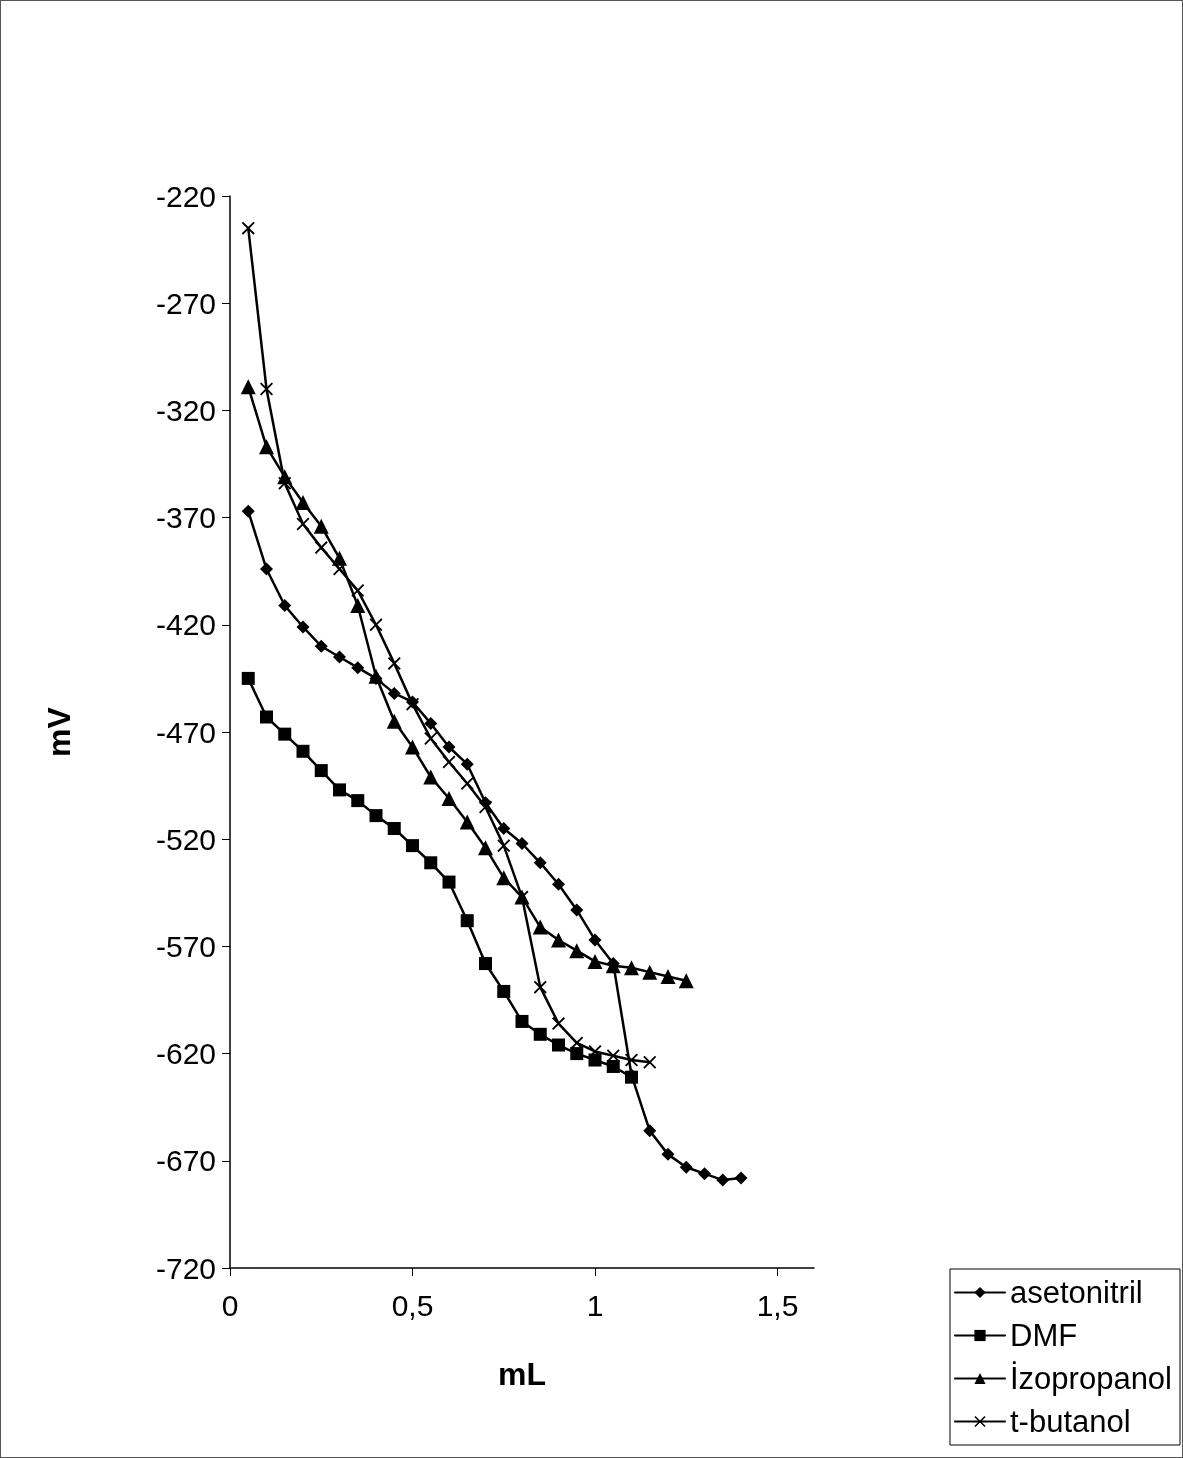 The image size is (1183, 1458). What do you see at coordinates (1043, 1335) in the screenshot?
I see `legend-label: DMF` at bounding box center [1043, 1335].